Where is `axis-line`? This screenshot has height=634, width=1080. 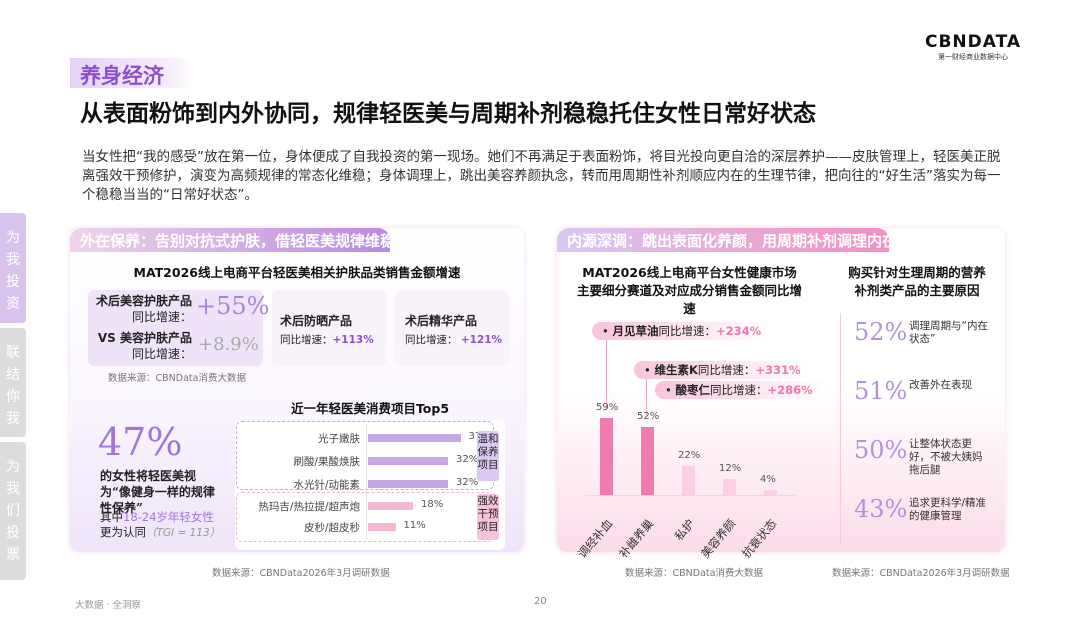 axis-line is located at coordinates (366, 482).